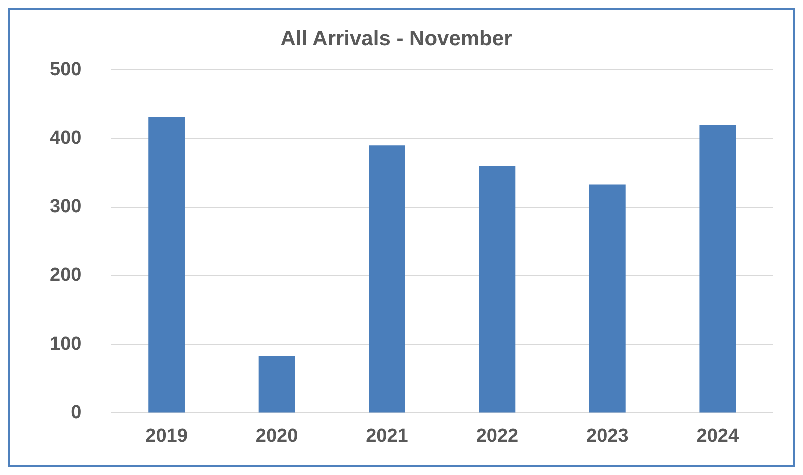 This screenshot has width=803, height=475. What do you see at coordinates (66, 69) in the screenshot?
I see `y-tick-label: 500` at bounding box center [66, 69].